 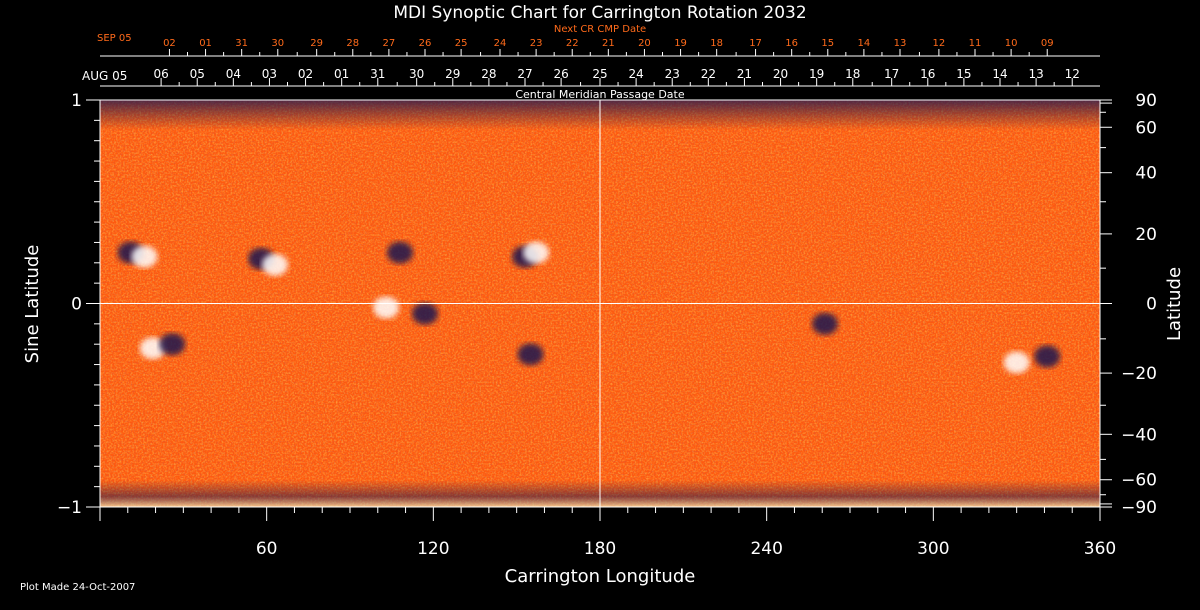 I want to click on next-date-label: 17, so click(x=755, y=43).